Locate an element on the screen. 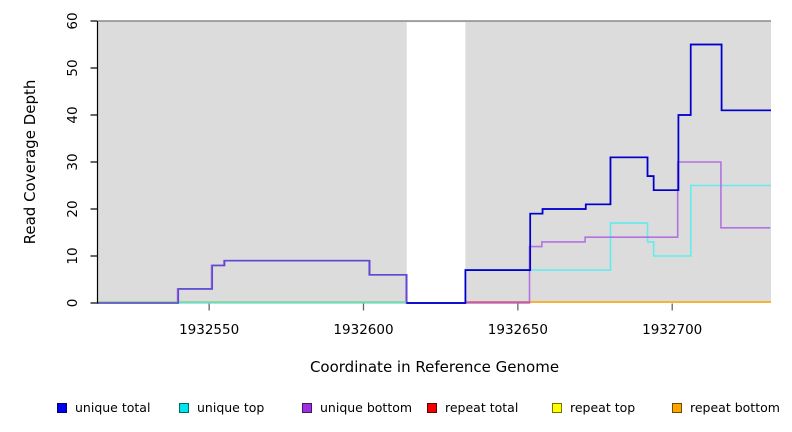 This screenshot has width=792, height=432. legend-item: unique top is located at coordinates (221, 407).